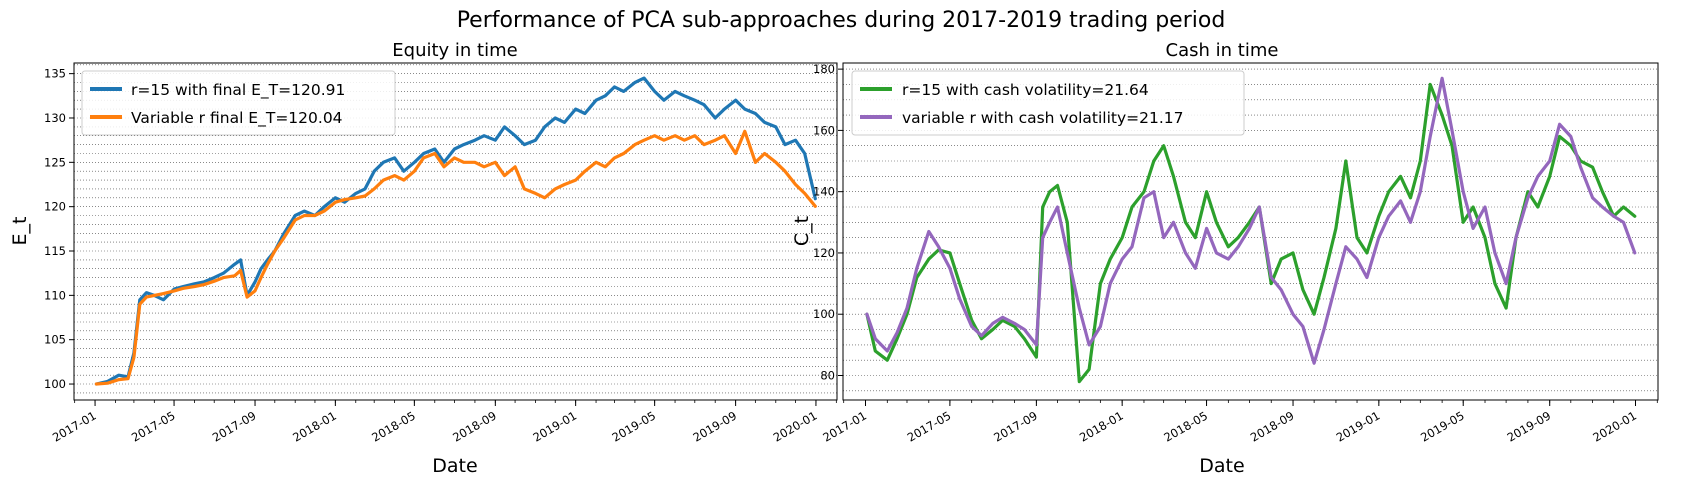 The width and height of the screenshot is (1682, 486). Describe the element at coordinates (824, 253) in the screenshot. I see `cash-y-tick-label: 120` at that location.